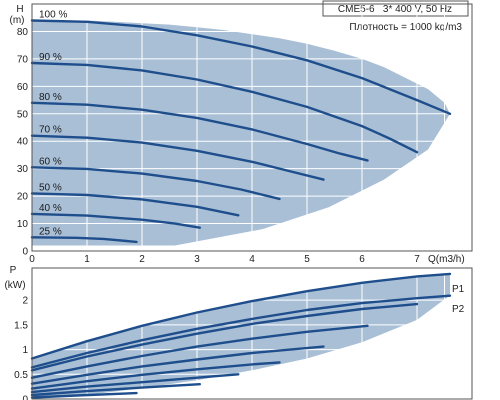 This screenshot has height=400, width=500. Describe the element at coordinates (21, 325) in the screenshot. I see `power-y-tick-label: 1.5` at that location.